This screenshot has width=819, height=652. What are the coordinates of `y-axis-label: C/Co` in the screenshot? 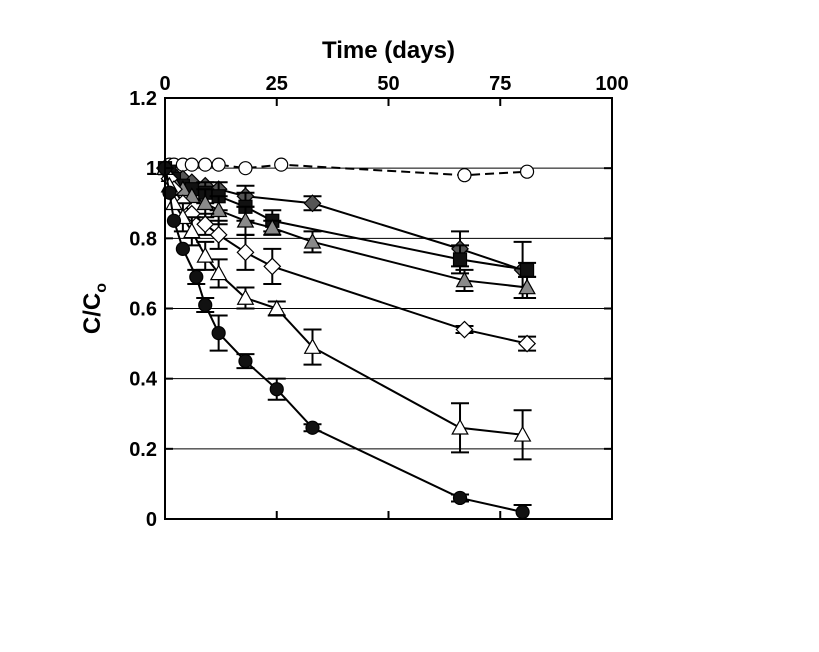 It's located at (94, 308).